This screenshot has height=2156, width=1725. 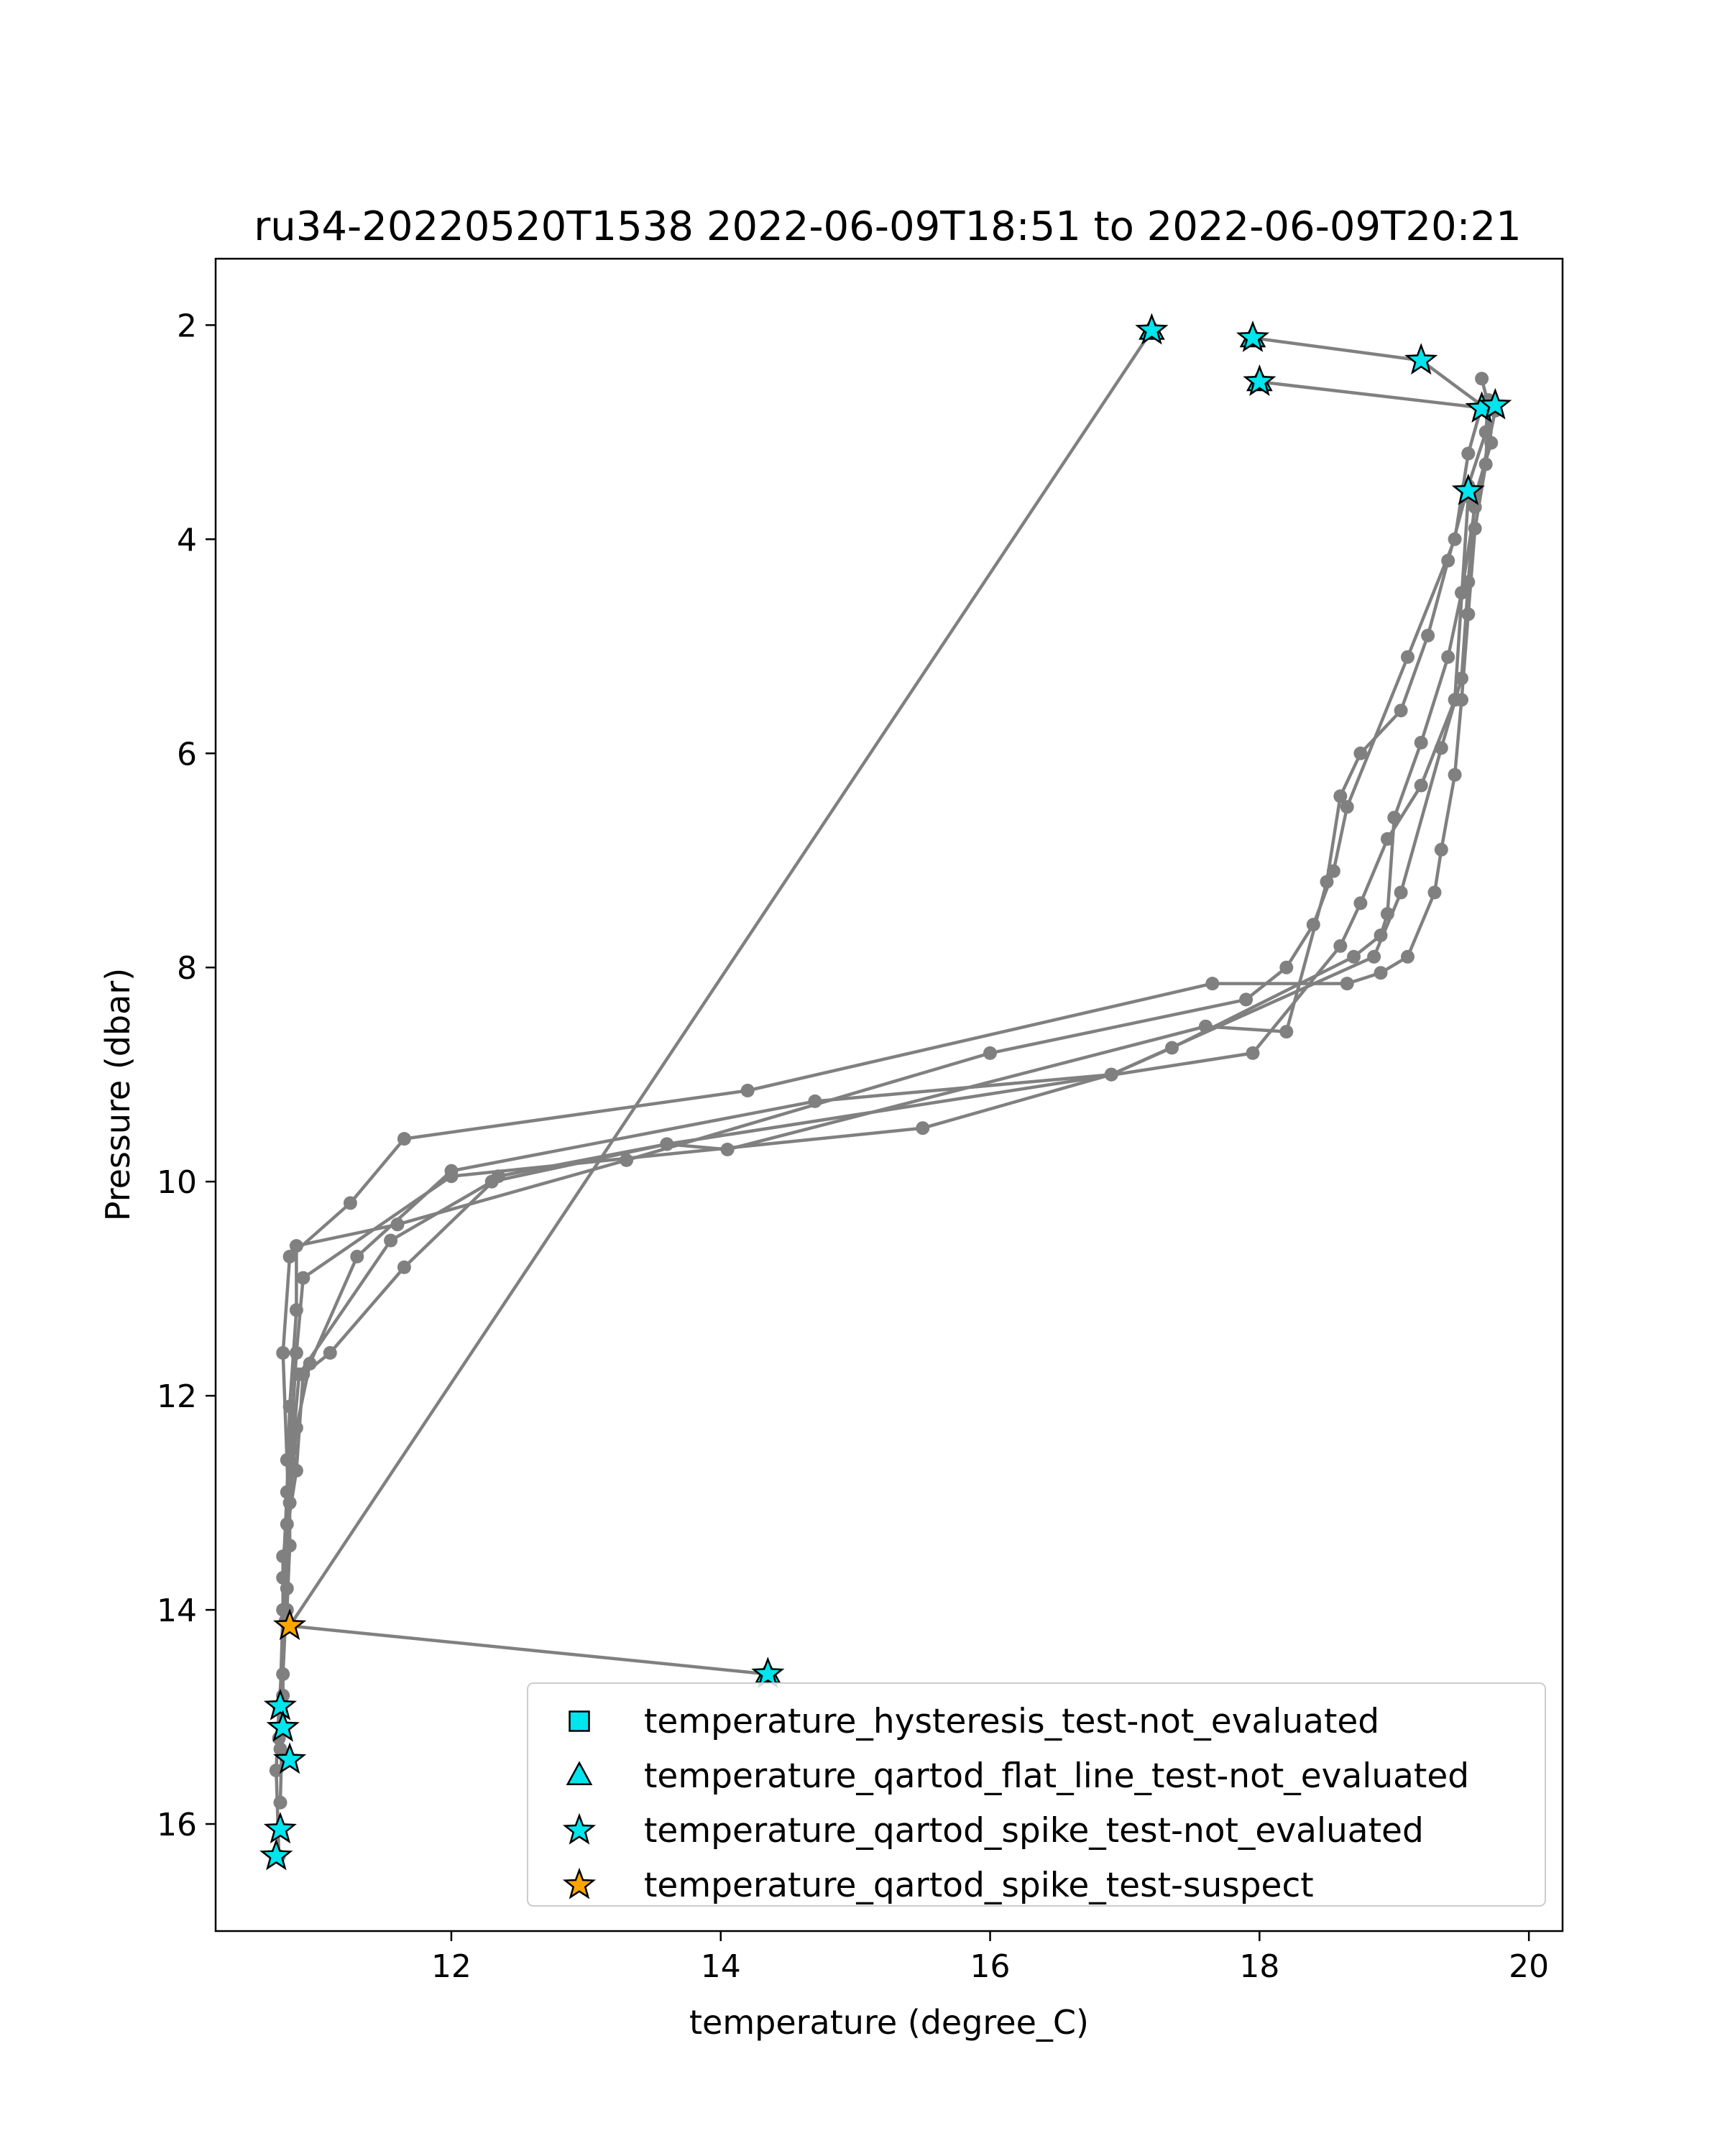 What do you see at coordinates (177, 1611) in the screenshot?
I see `y-tick-label: 14` at bounding box center [177, 1611].